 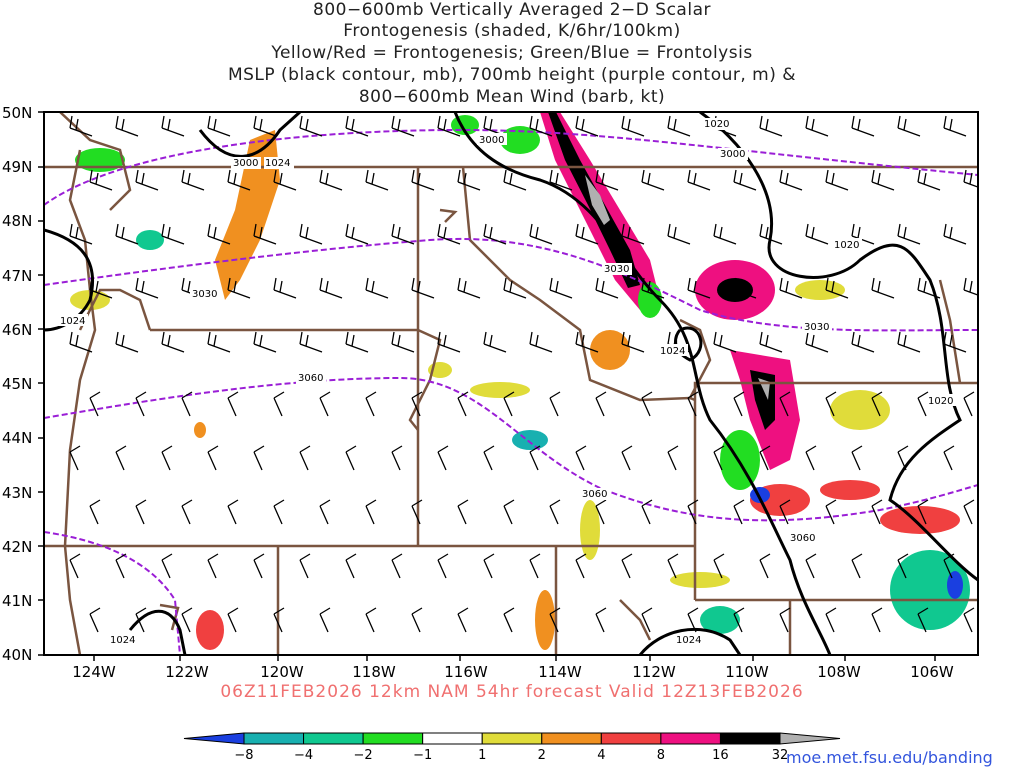 I want to click on colorbar-low-arrow, so click(x=214, y=738).